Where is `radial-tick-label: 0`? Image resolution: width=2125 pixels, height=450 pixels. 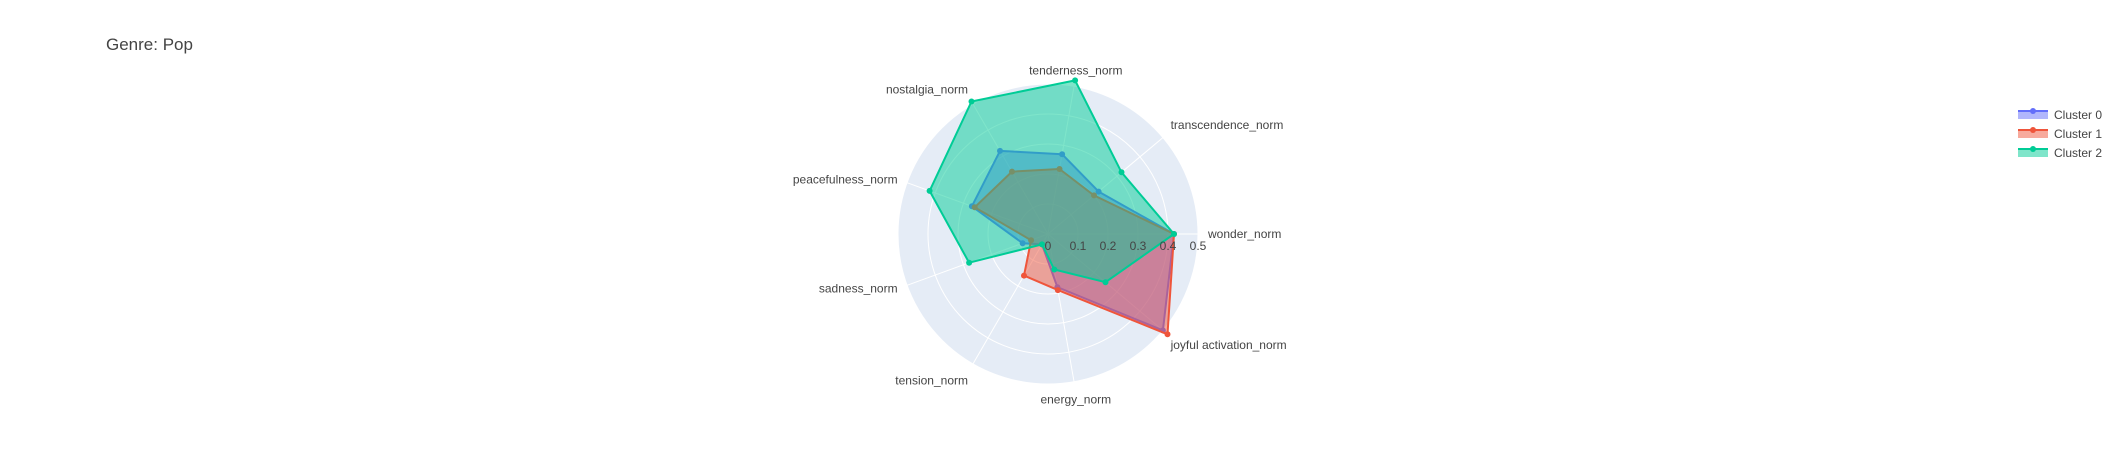
radial-tick-label: 0 is located at coordinates (1048, 246).